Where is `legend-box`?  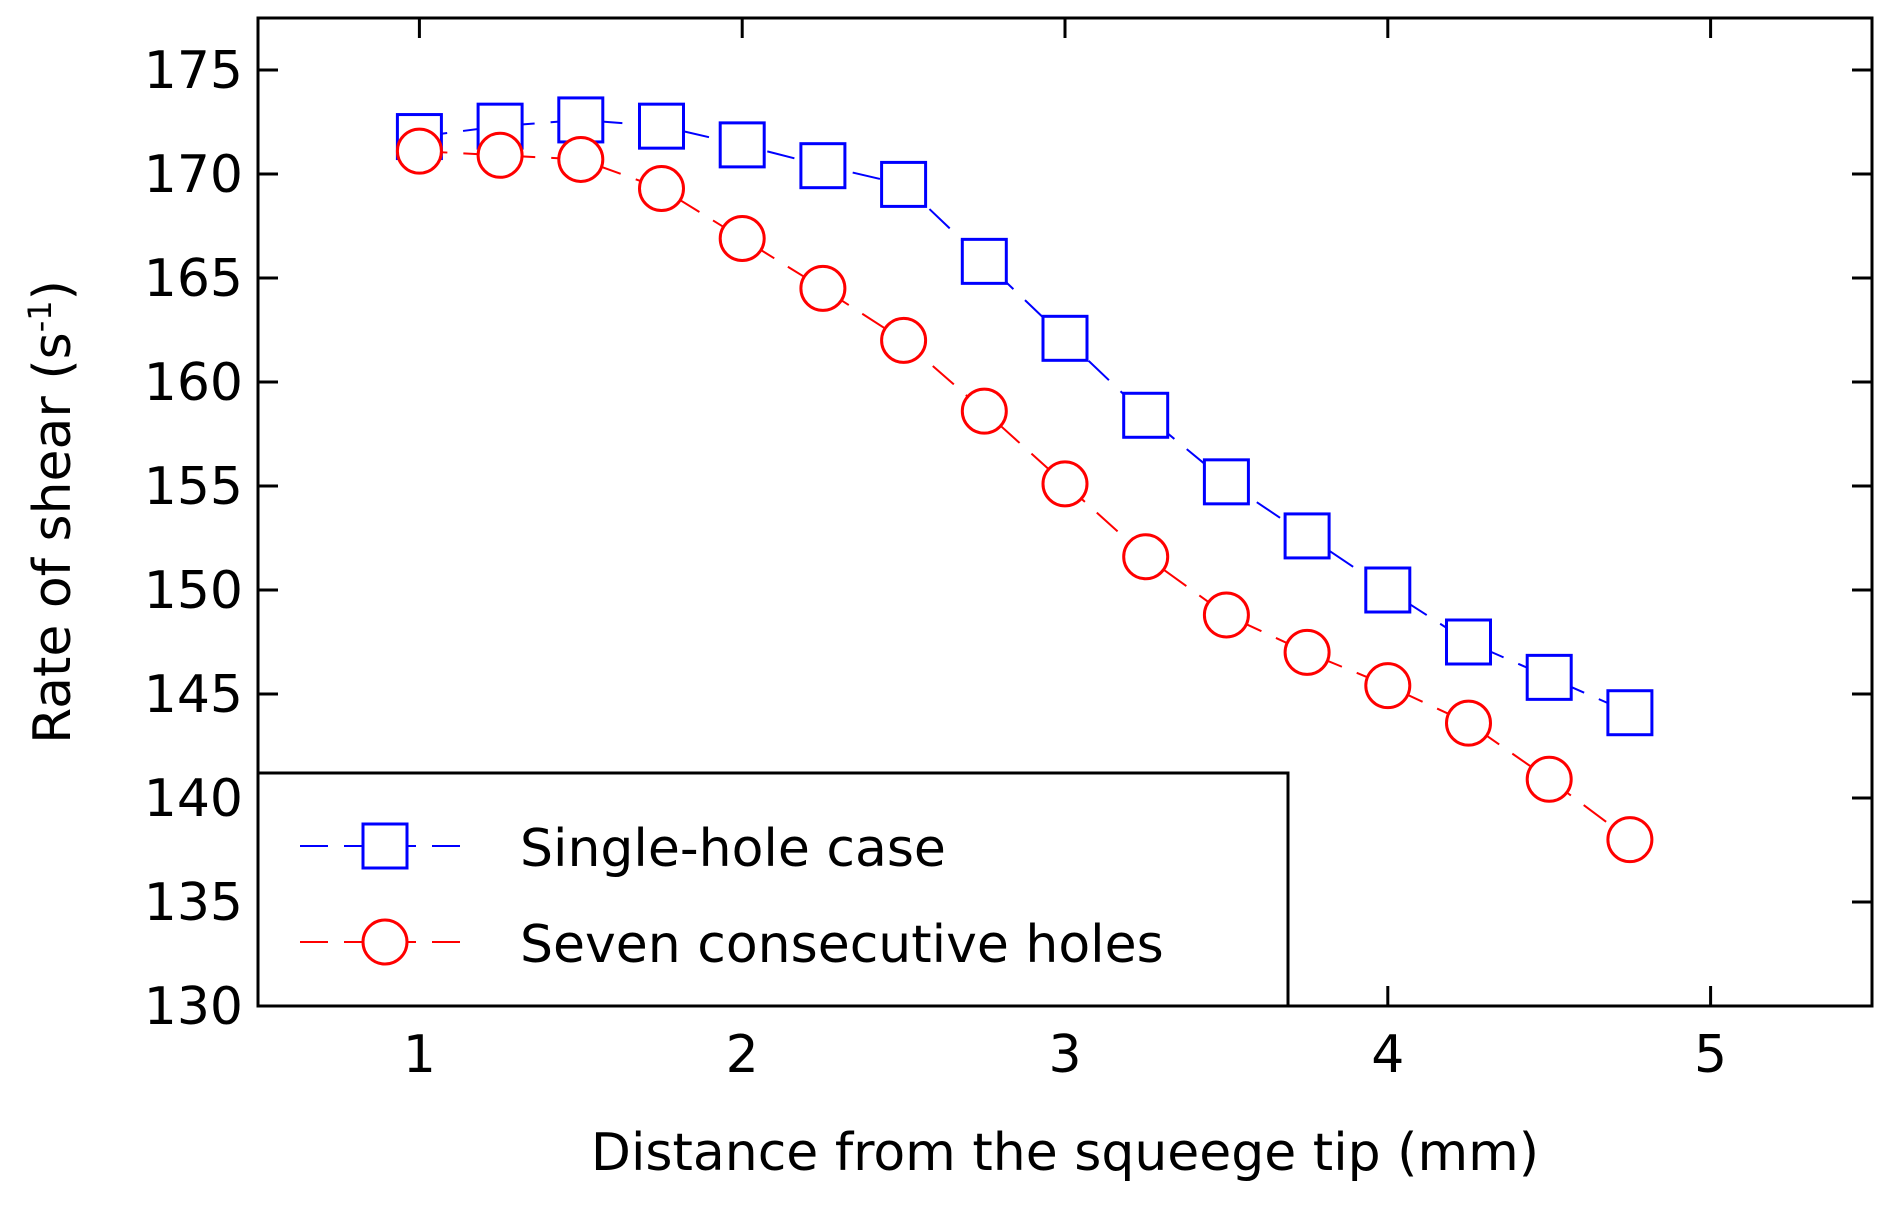 legend-box is located at coordinates (773, 889).